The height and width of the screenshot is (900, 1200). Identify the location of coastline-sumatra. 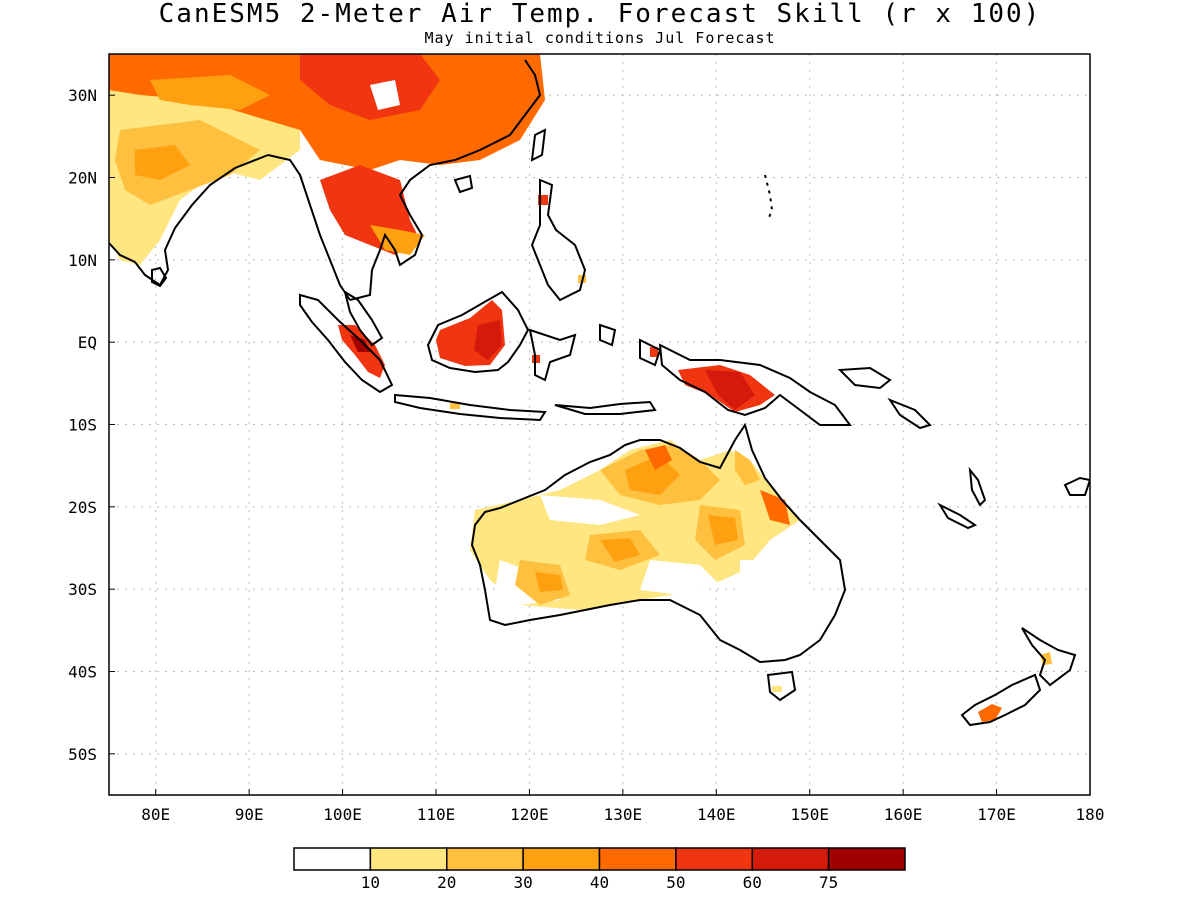
(346, 343).